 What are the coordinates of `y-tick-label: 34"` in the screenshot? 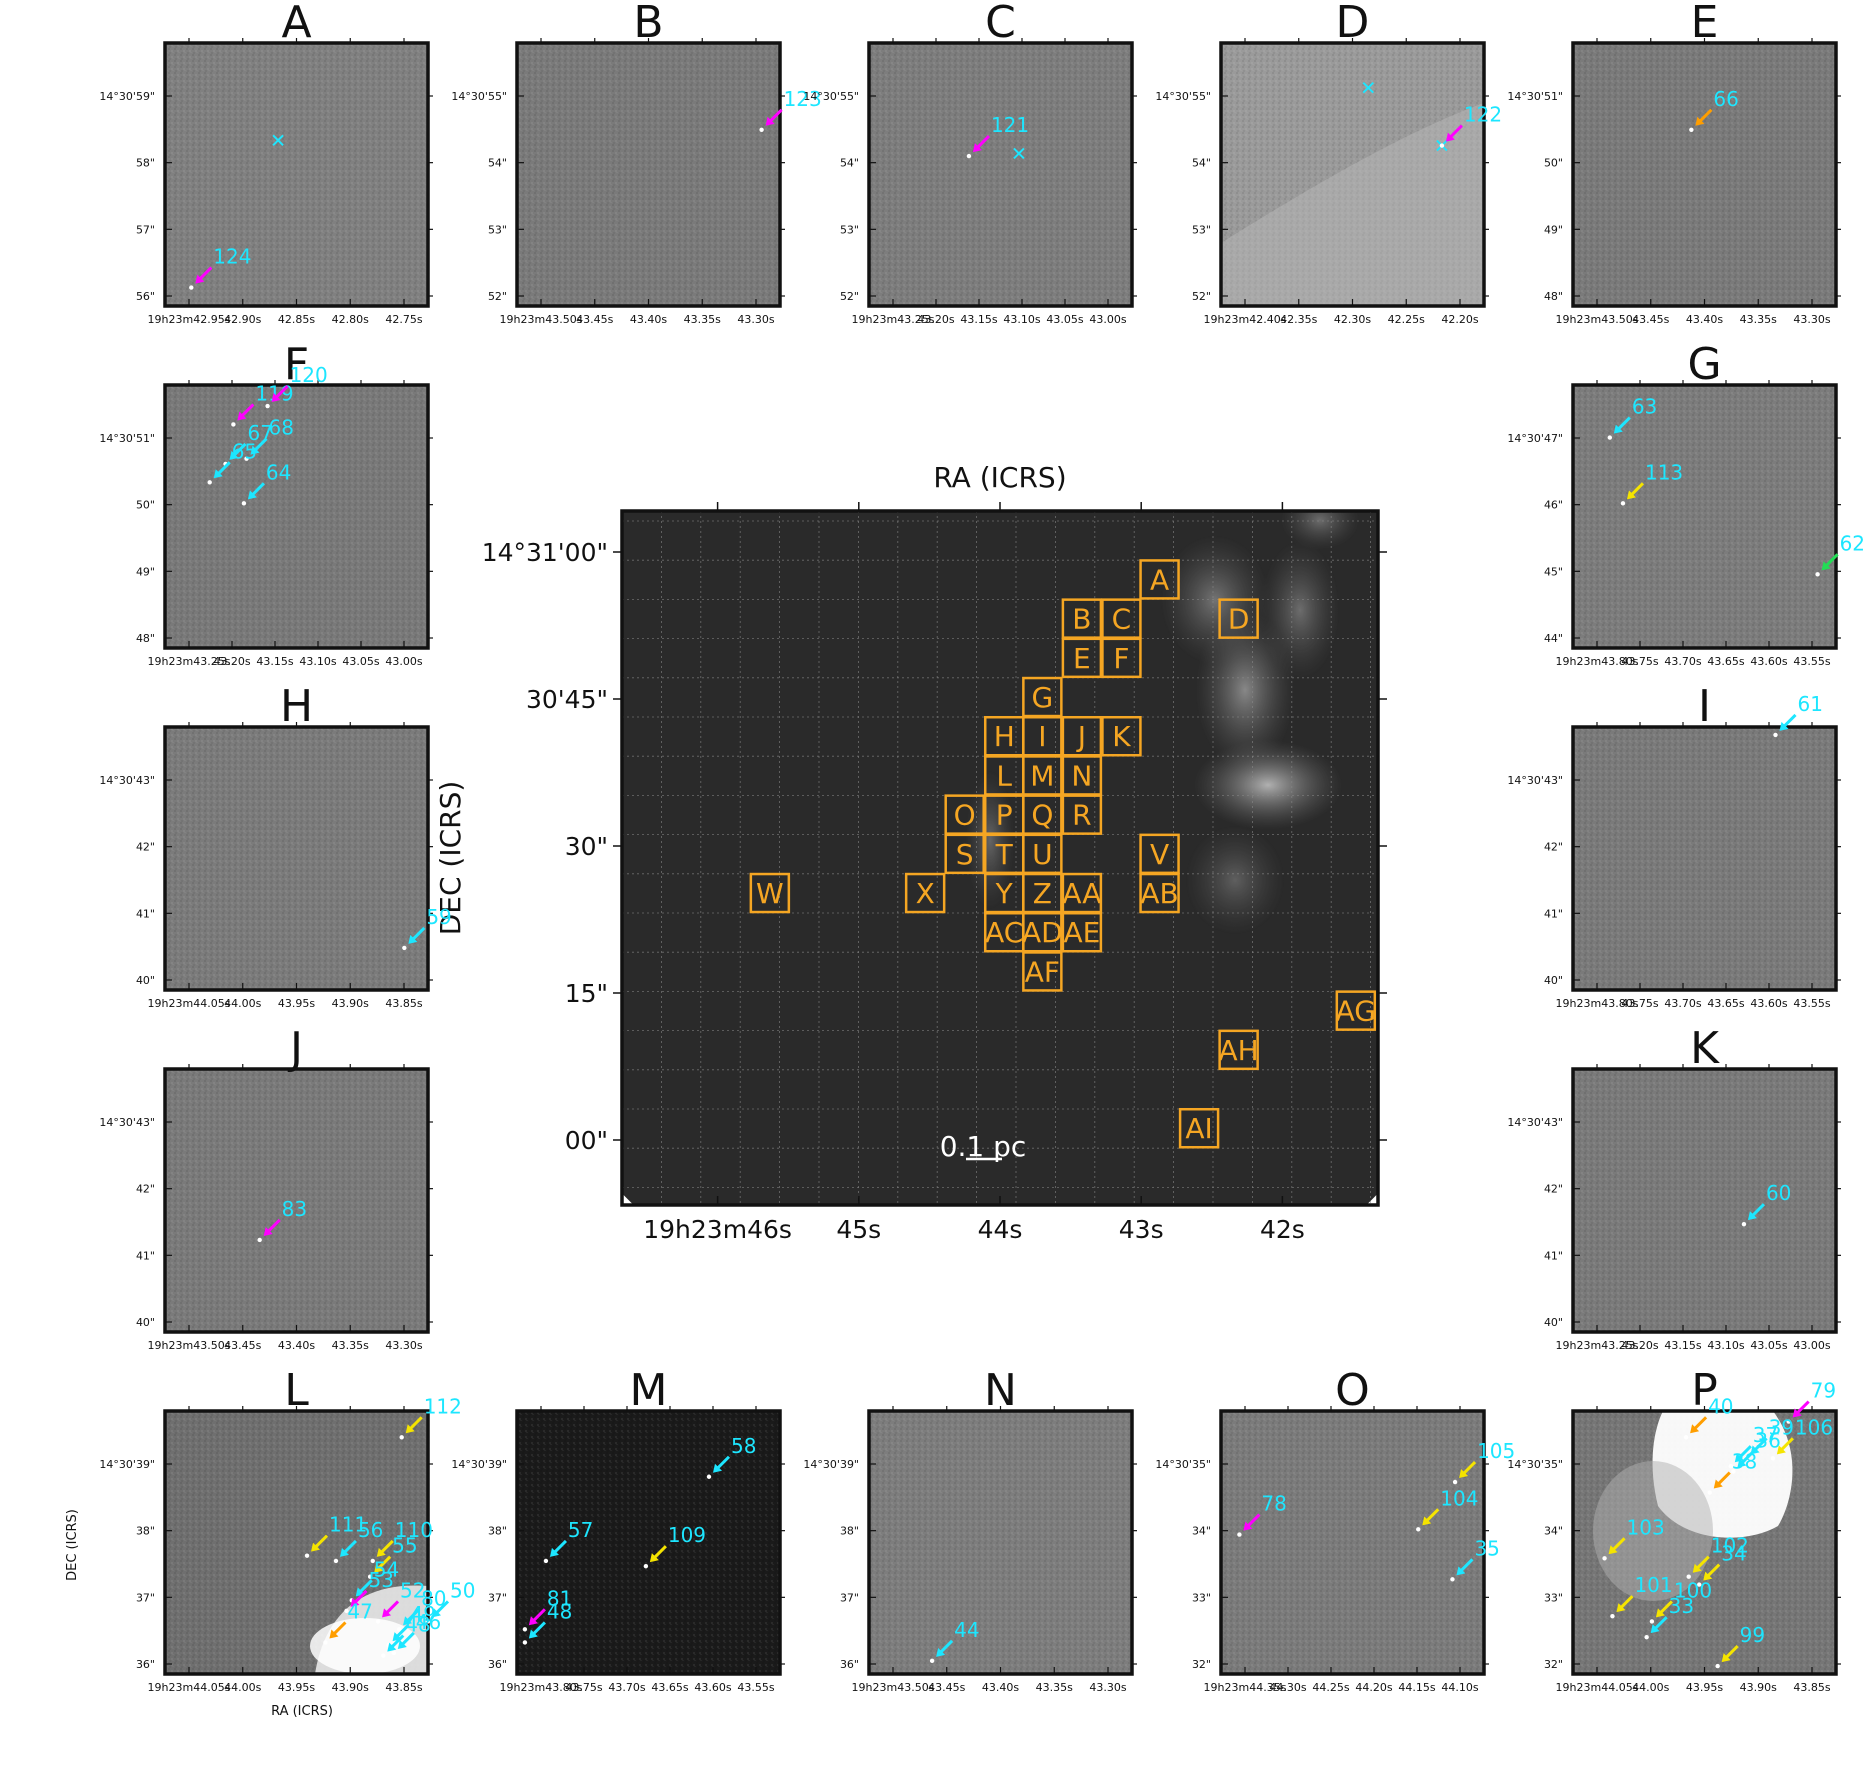 It's located at (1201, 1531).